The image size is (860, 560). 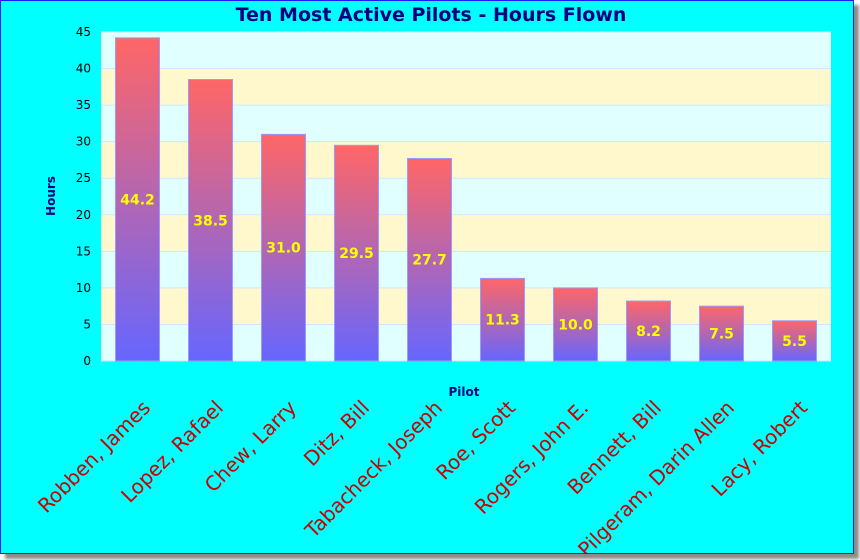 I want to click on y-tick-label: 25, so click(x=83, y=178).